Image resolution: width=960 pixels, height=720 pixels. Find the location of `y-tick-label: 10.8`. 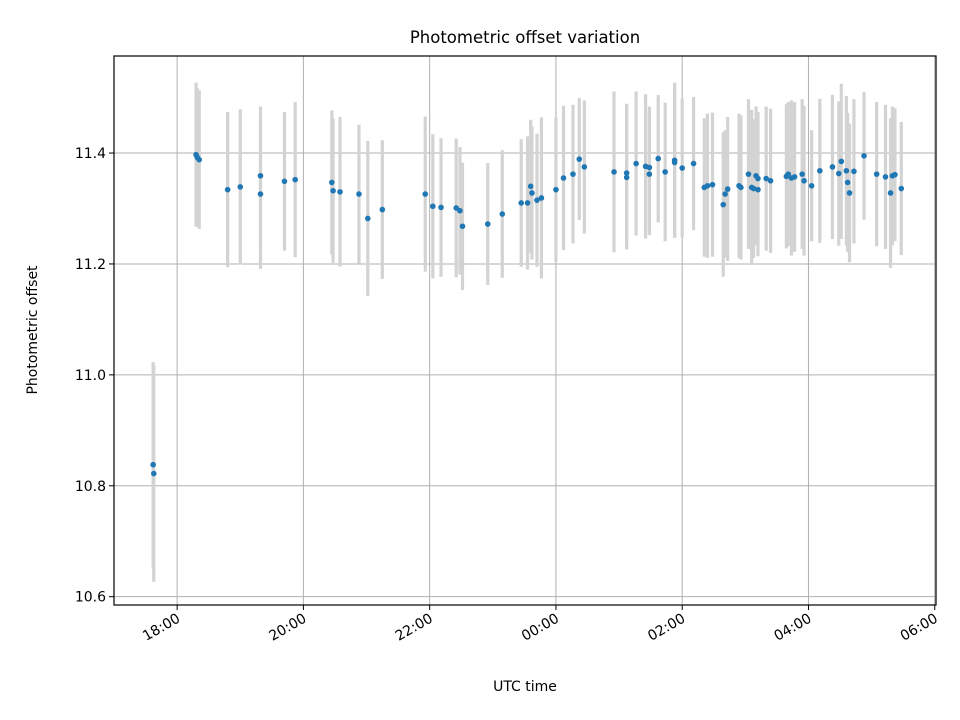

y-tick-label: 10.8 is located at coordinates (90, 487).